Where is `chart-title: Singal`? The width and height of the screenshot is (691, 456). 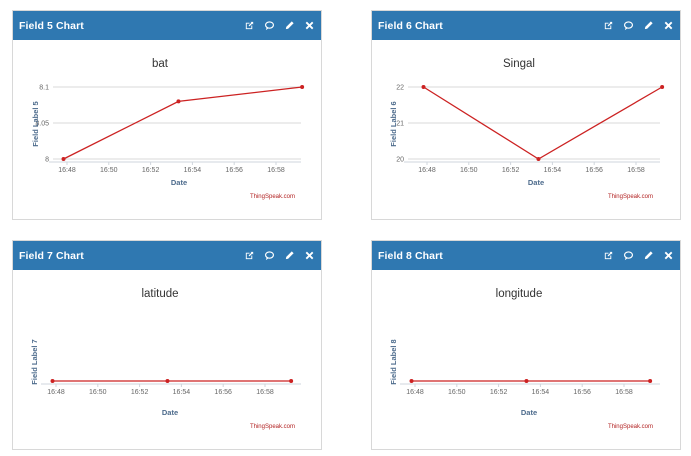
chart-title: Singal is located at coordinates (519, 64).